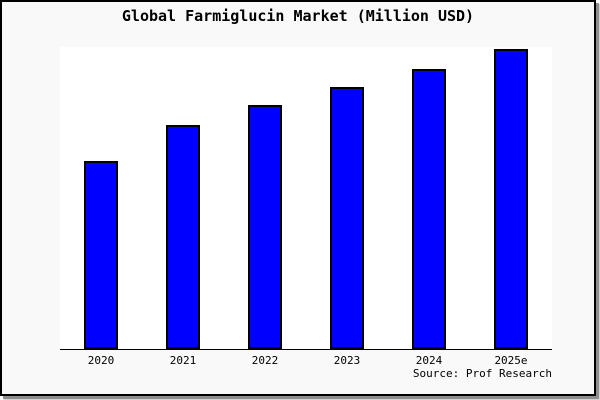  I want to click on x-tick-label-2021: 2021, so click(183, 360).